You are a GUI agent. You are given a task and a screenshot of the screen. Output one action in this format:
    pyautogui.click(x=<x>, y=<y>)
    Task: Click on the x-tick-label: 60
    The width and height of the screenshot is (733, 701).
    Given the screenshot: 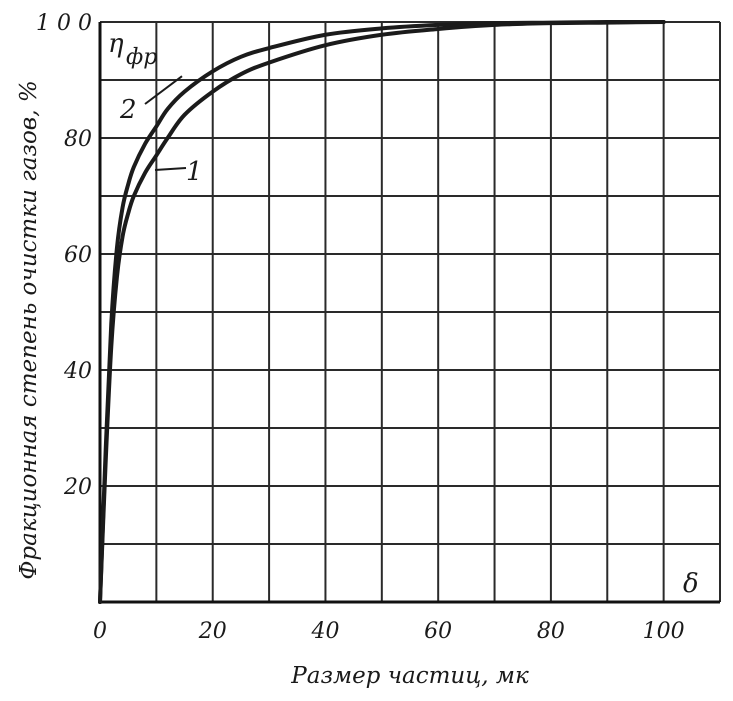 What is the action you would take?
    pyautogui.click(x=438, y=631)
    